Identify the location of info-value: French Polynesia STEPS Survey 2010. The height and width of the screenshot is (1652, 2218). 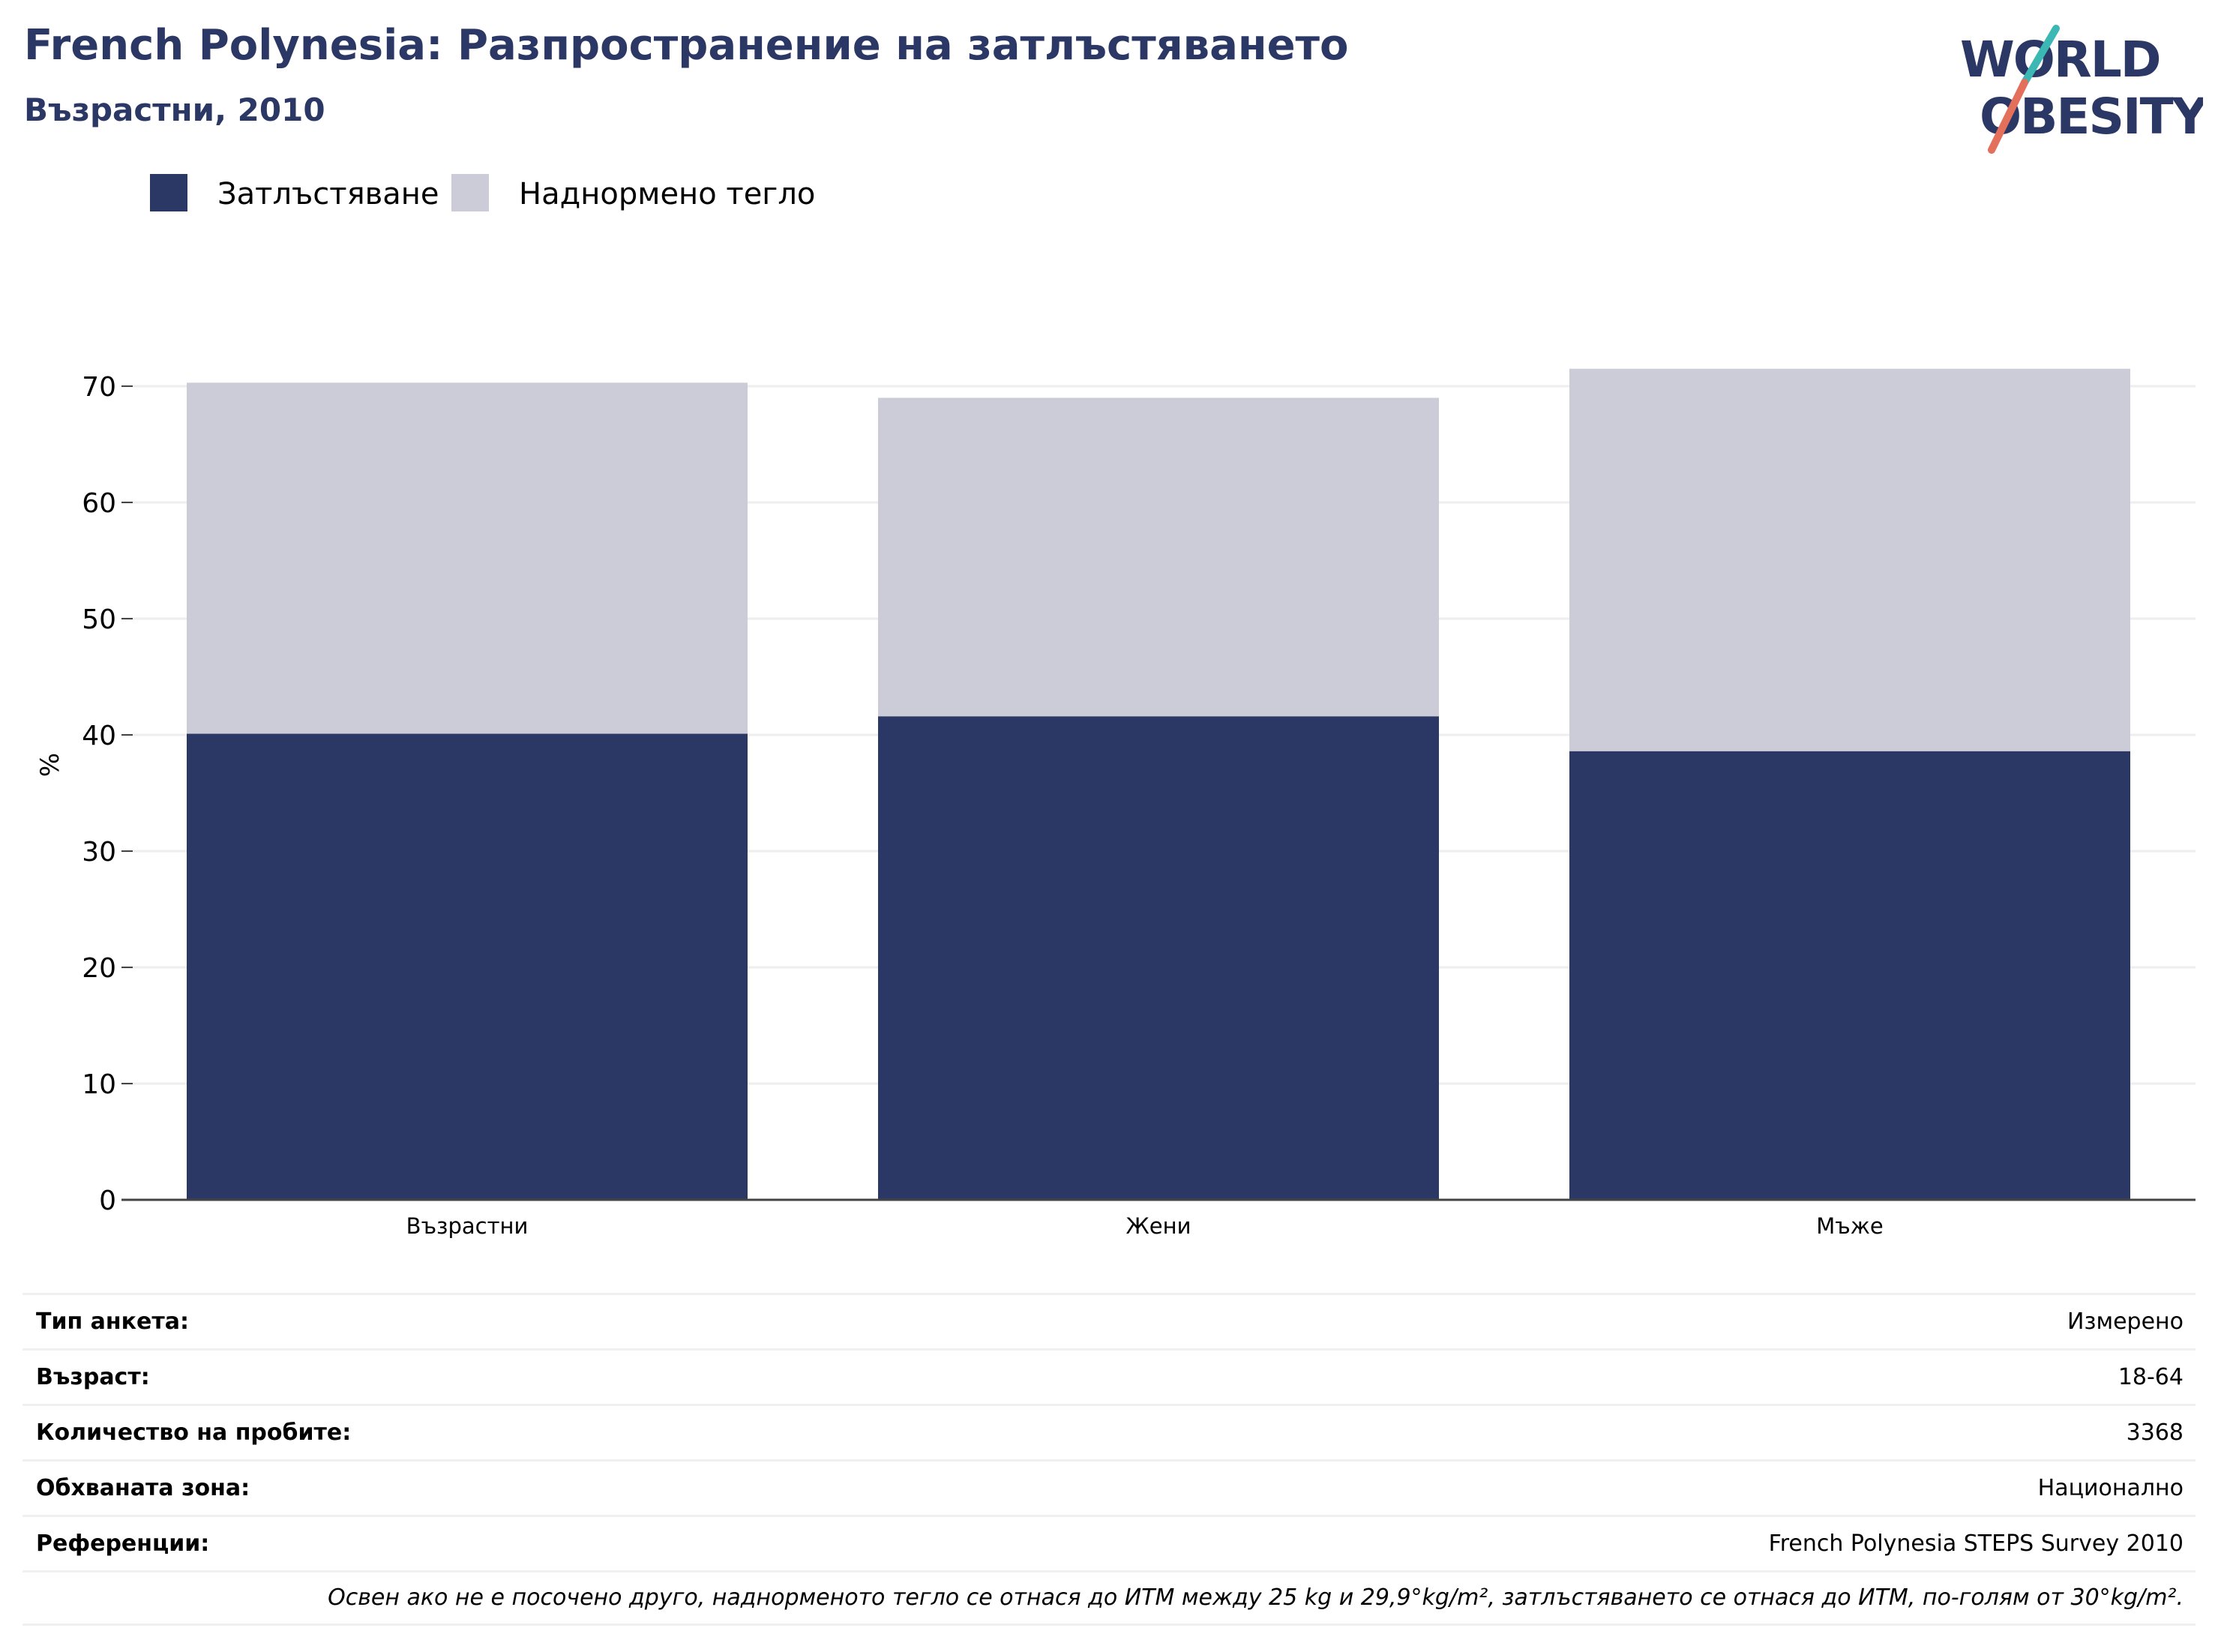
(1976, 1544).